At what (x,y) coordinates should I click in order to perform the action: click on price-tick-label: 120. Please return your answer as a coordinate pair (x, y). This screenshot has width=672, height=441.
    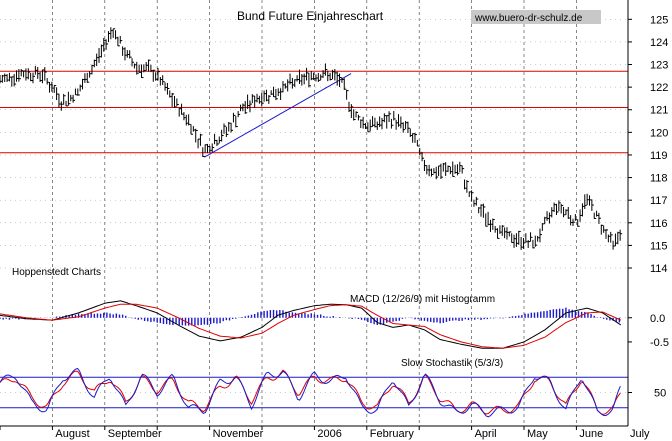
    Looking at the image, I should click on (659, 133).